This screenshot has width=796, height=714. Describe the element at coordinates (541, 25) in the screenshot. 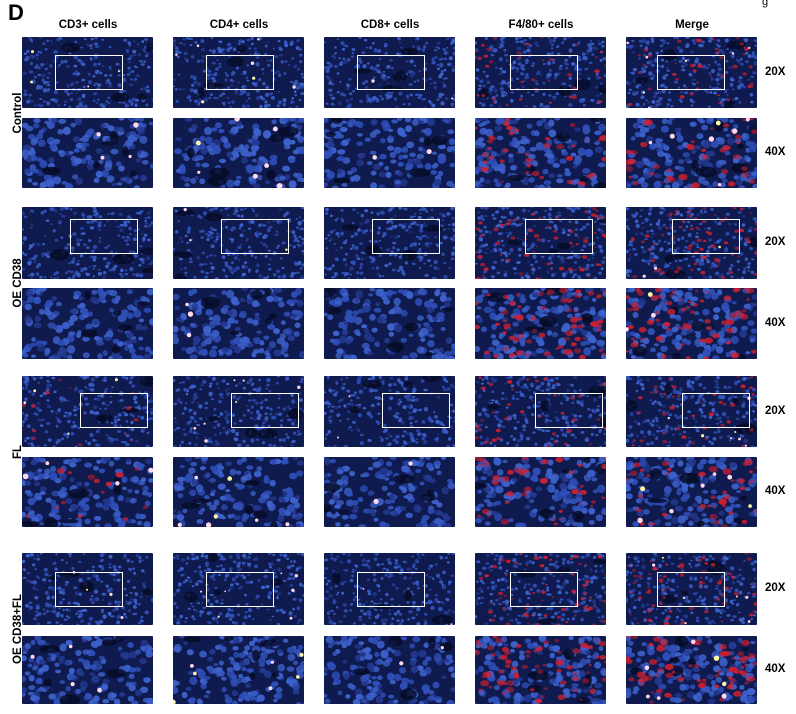

I see `column-header-f480: F4/80+ cells` at that location.